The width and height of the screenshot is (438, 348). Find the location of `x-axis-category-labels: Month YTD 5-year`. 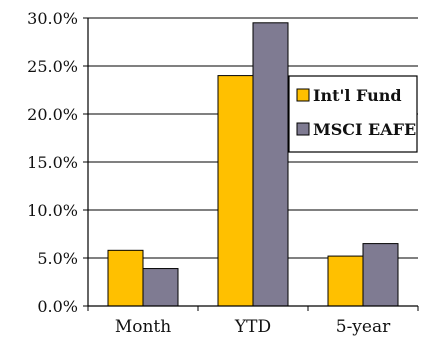

x-axis-category-labels: Month YTD 5-year is located at coordinates (253, 327).